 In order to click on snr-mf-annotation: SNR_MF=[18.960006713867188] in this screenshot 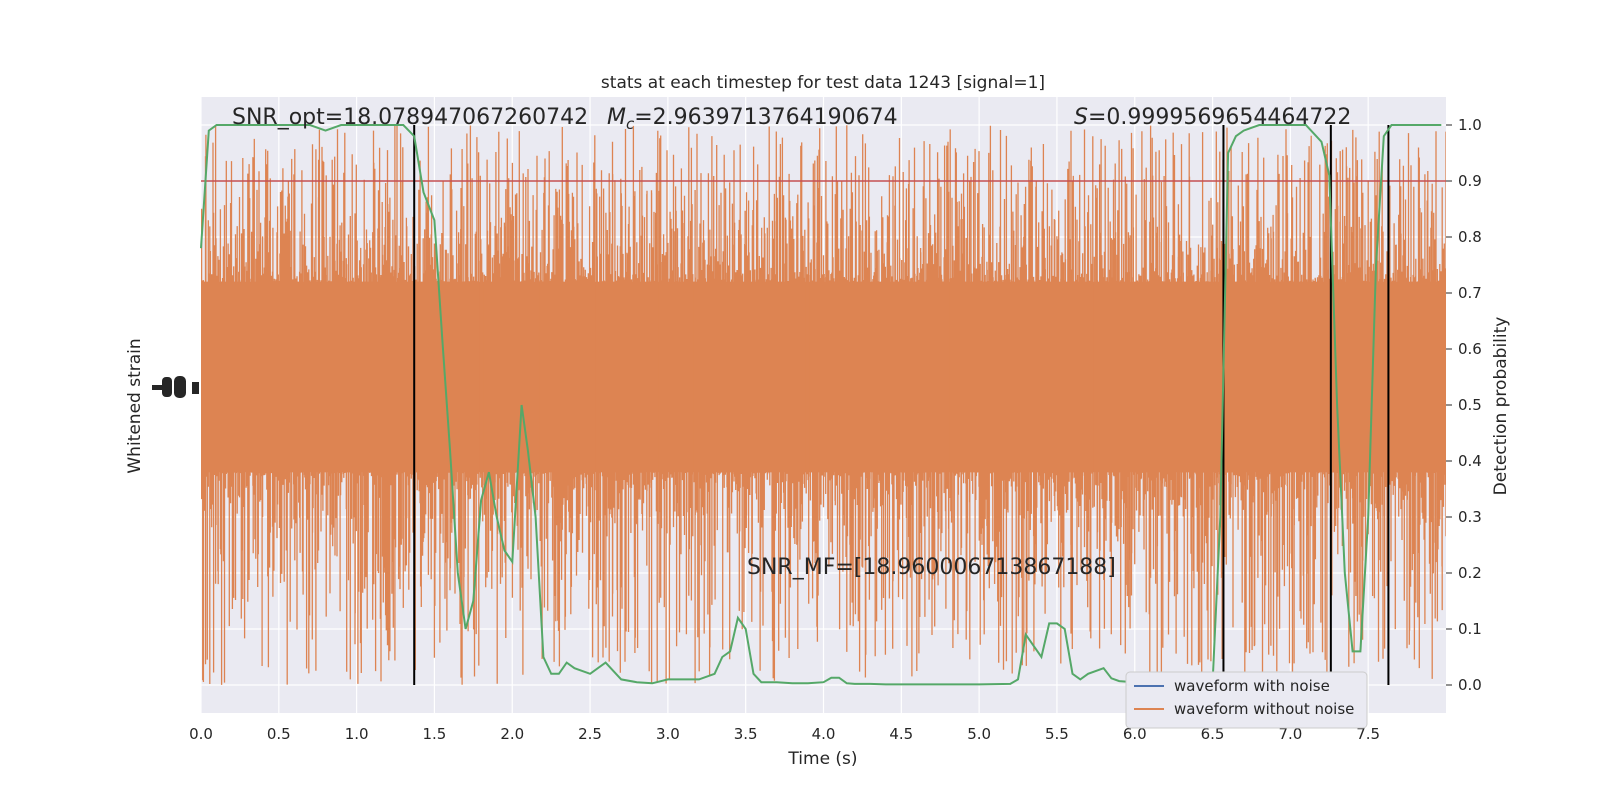, I will do `click(931, 567)`.